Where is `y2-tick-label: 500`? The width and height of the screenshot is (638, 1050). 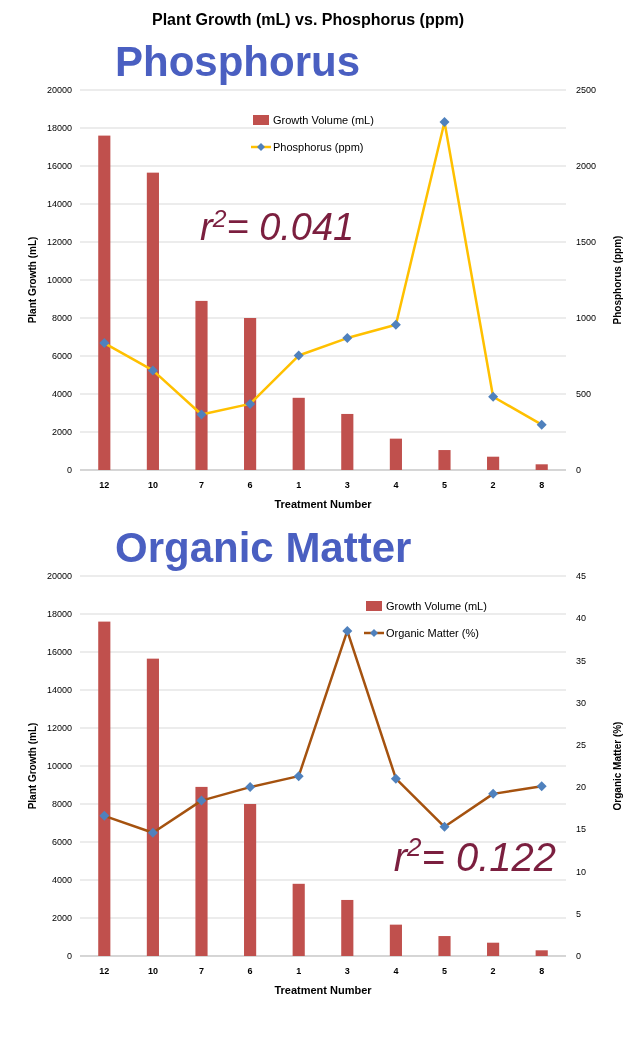 y2-tick-label: 500 is located at coordinates (584, 394).